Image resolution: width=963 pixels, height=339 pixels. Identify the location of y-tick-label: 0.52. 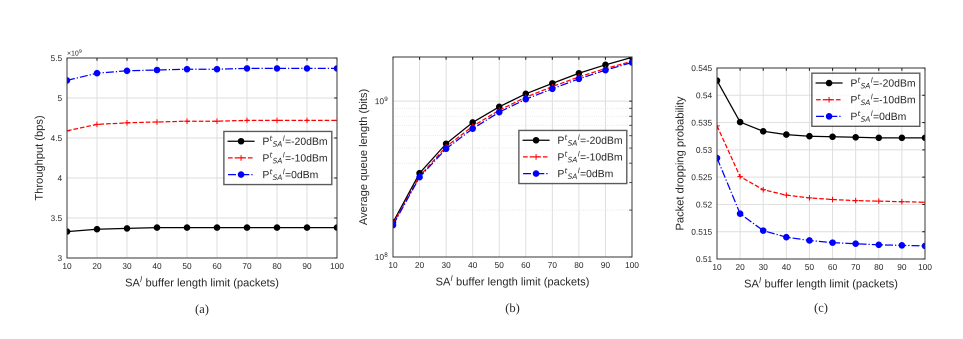
(704, 205).